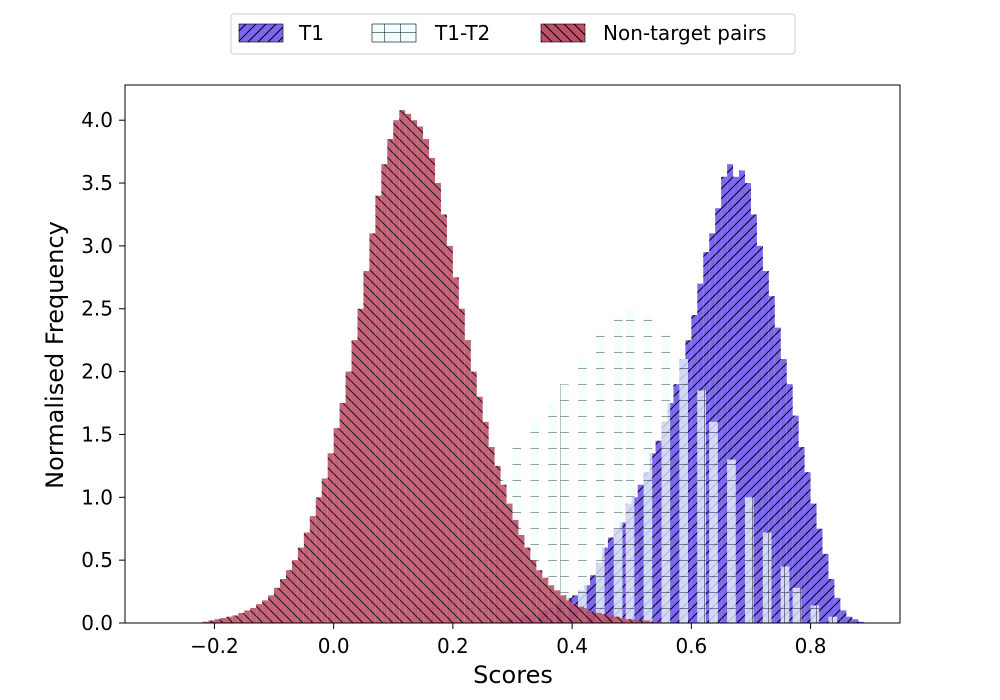 The image size is (1000, 700). Describe the element at coordinates (513, 34) in the screenshot. I see `legend: T1 T1-T2 Non-target pairs` at that location.